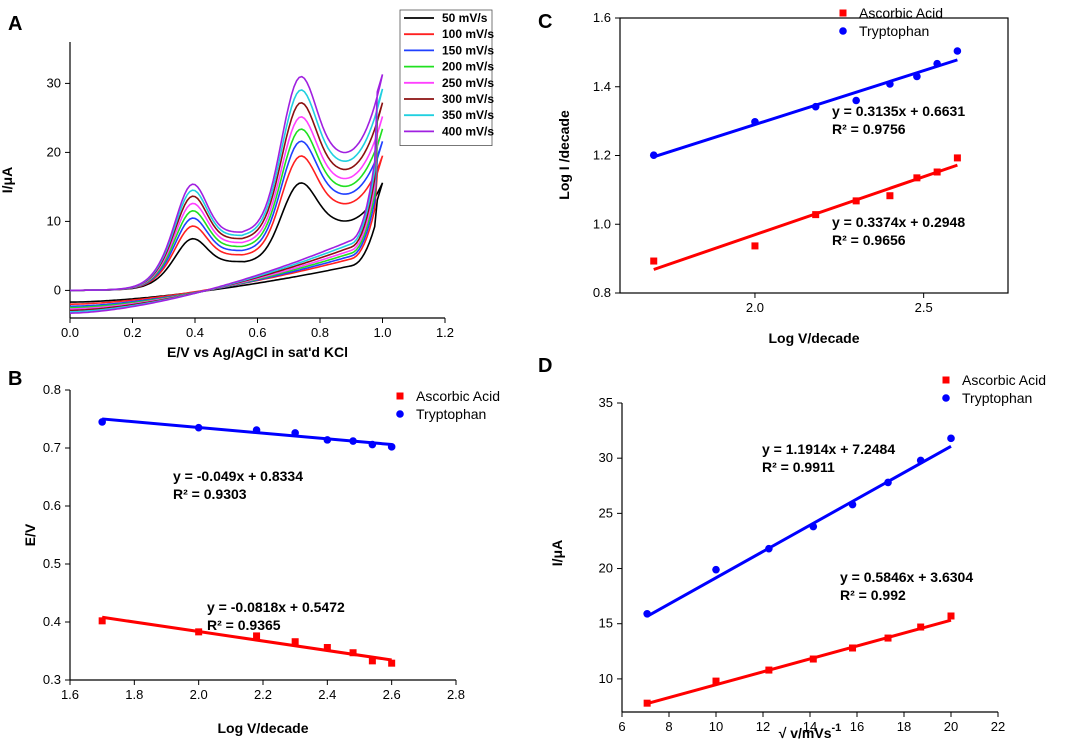 The height and width of the screenshot is (741, 1065). What do you see at coordinates (238, 476) in the screenshot?
I see `fit-equation: y = -0.049x + 0.8334` at bounding box center [238, 476].